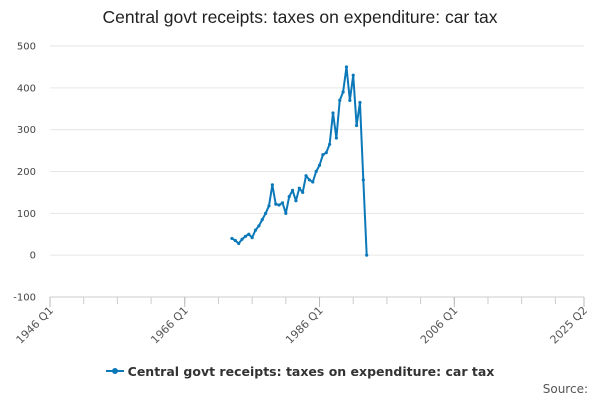 The width and height of the screenshot is (600, 400). Describe the element at coordinates (35, 325) in the screenshot. I see `x-tick-label: 1946 Q1` at that location.